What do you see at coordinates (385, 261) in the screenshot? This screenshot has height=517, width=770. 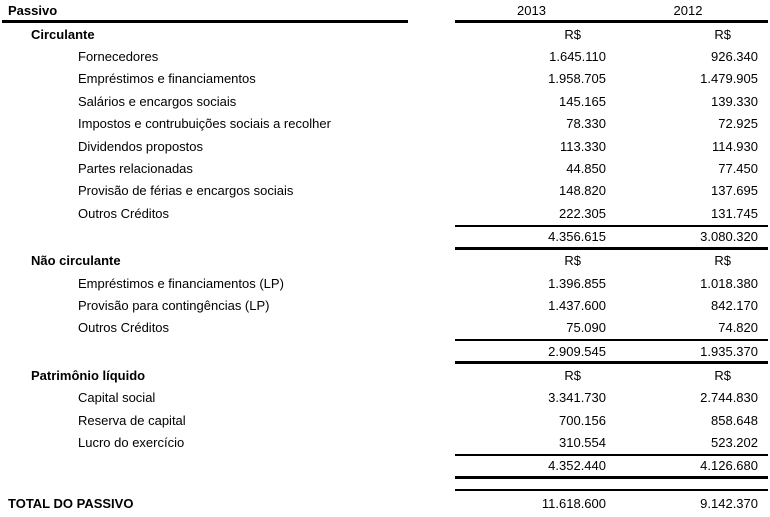 I see `section-header-row: Não circulante R$ R$` at bounding box center [385, 261].